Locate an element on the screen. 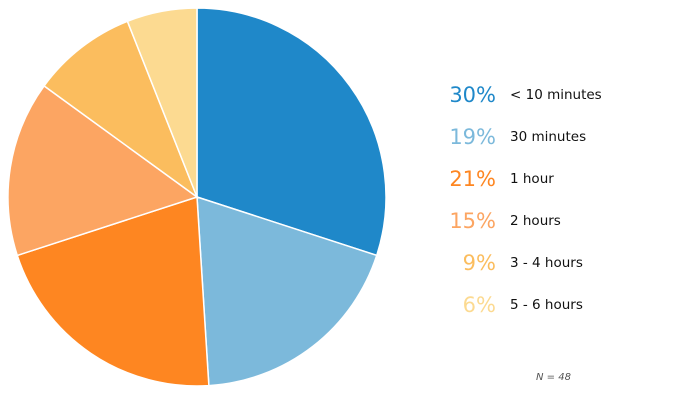  legend-item-6: 6% 5 - 6 hours is located at coordinates (555, 305).